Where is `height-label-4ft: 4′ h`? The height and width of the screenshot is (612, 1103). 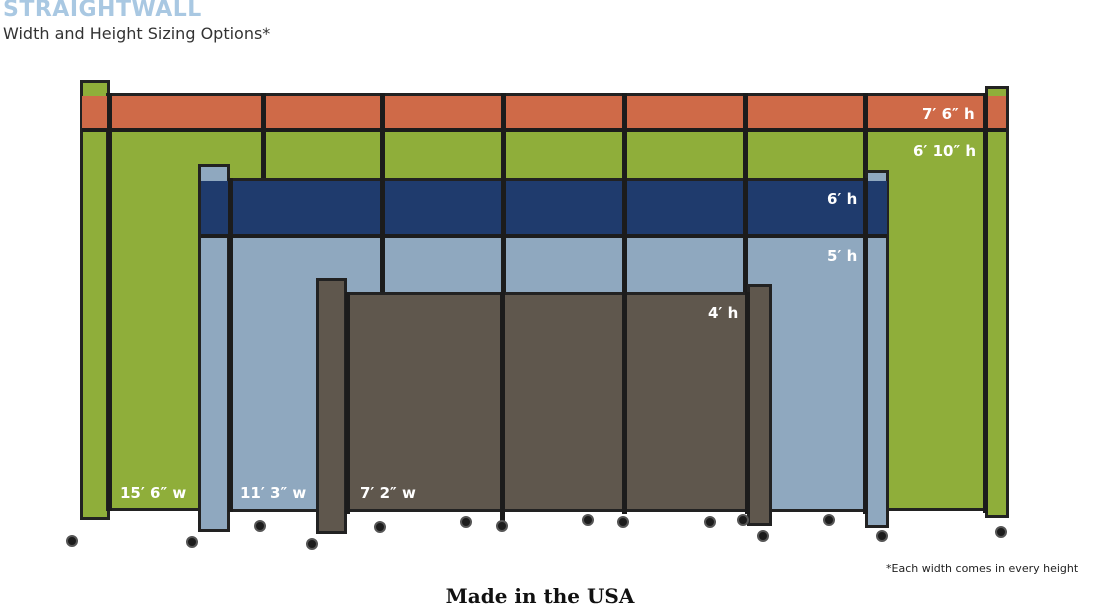
height-label-4ft: 4′ h is located at coordinates (723, 313).